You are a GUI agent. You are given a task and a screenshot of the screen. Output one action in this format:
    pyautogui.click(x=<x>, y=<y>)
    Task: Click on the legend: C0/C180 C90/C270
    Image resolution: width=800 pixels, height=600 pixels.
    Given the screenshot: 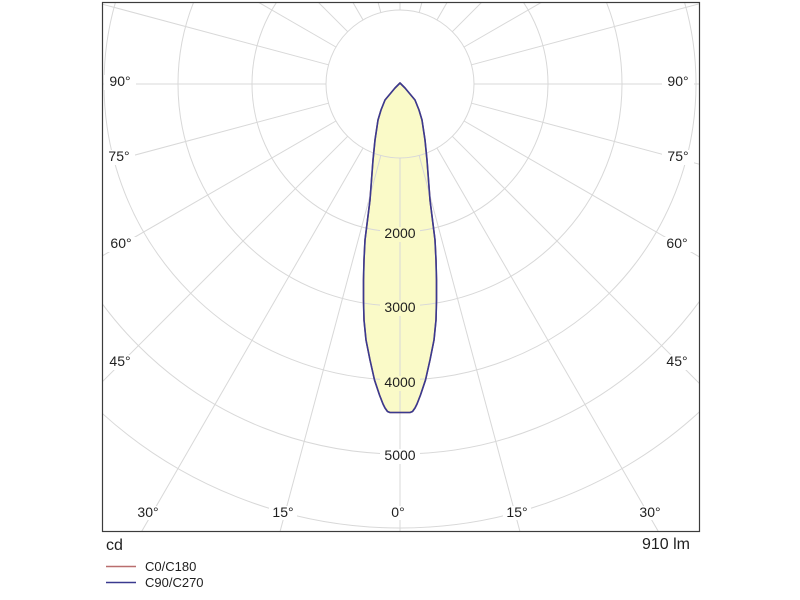 What is the action you would take?
    pyautogui.click(x=155, y=574)
    